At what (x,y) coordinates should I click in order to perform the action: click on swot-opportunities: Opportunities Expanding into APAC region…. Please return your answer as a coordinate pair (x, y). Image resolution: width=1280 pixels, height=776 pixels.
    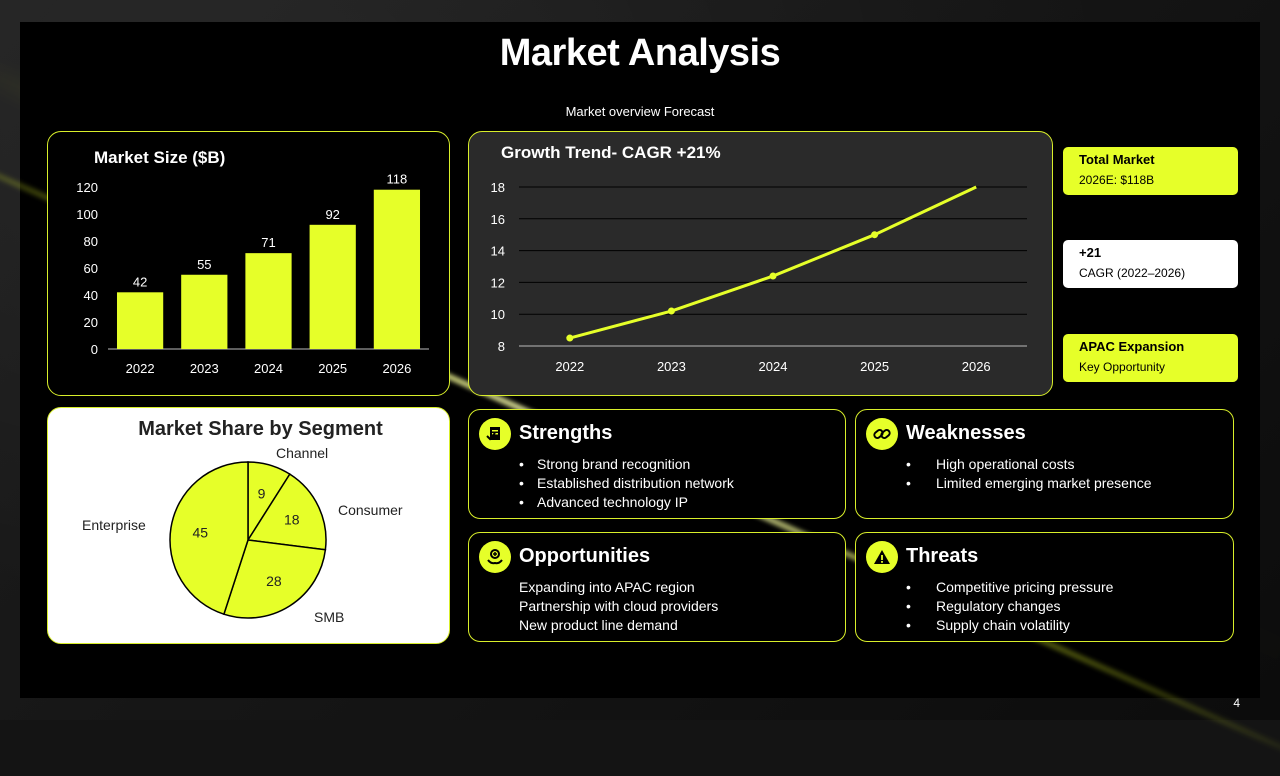
    Looking at the image, I should click on (657, 587).